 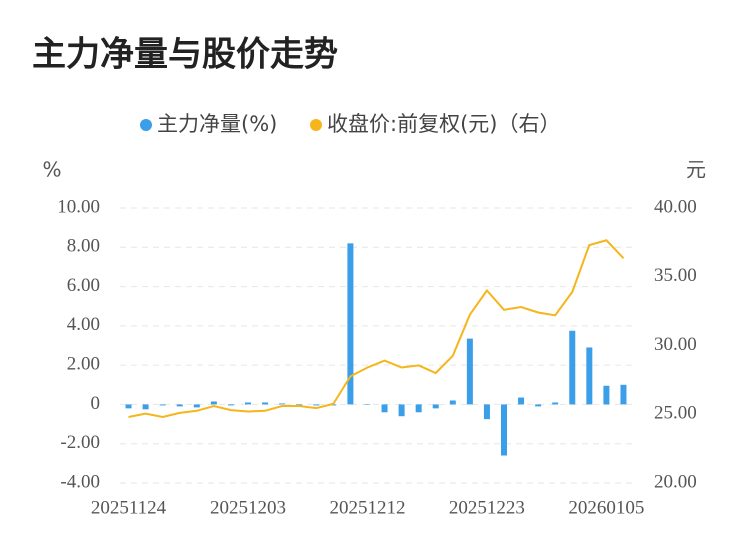 What do you see at coordinates (78, 206) in the screenshot?
I see `y-tick-label: 10.00` at bounding box center [78, 206].